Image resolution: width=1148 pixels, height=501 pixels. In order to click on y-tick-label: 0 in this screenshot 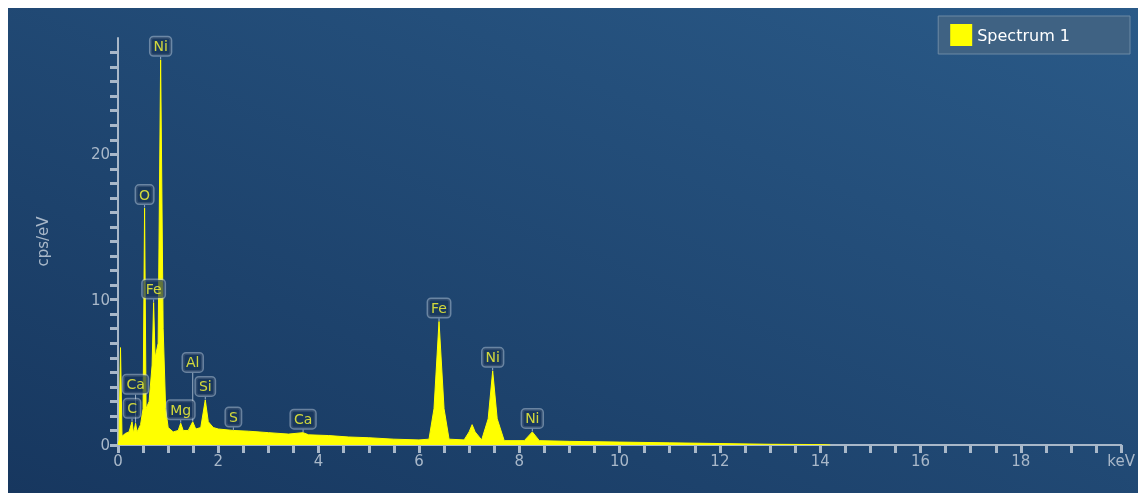, I will do `click(105, 445)`.